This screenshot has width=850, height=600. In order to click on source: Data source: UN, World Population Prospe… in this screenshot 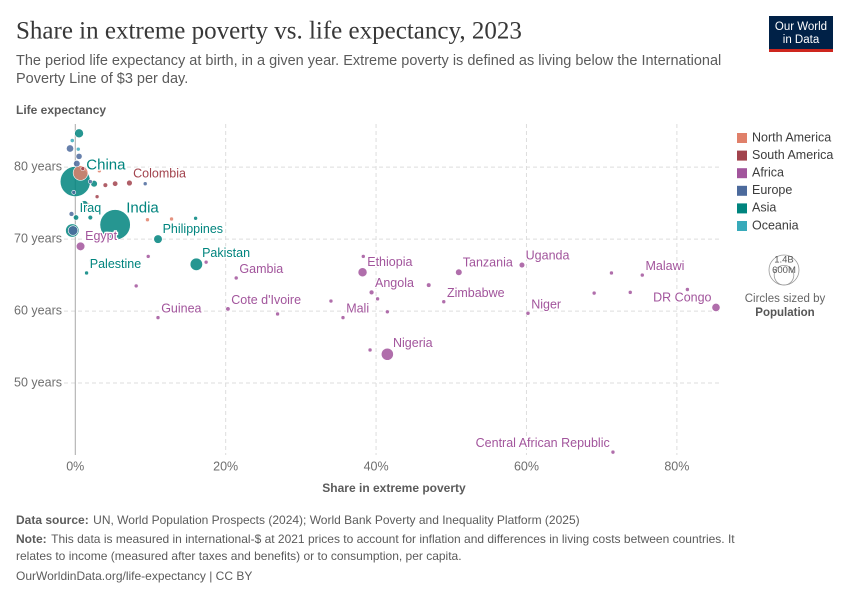, I will do `click(298, 520)`.